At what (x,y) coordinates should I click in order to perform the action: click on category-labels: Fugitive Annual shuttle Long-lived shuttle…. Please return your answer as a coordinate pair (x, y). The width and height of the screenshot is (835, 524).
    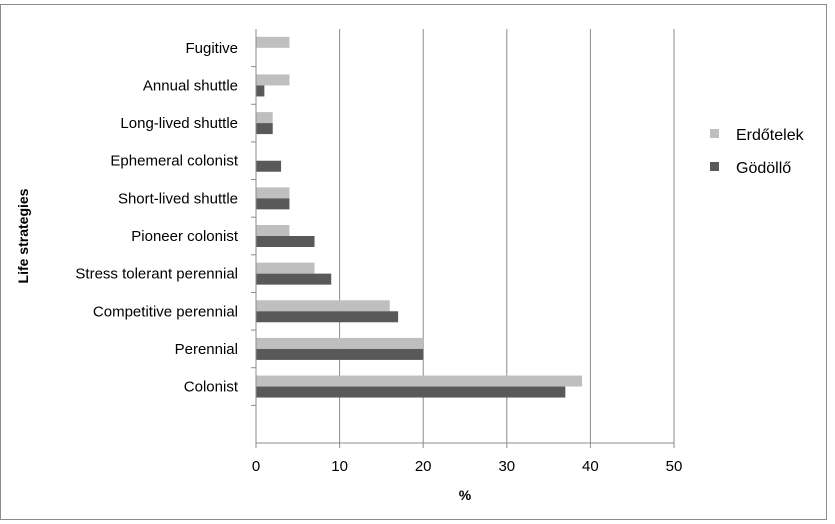
    Looking at the image, I should click on (156, 218).